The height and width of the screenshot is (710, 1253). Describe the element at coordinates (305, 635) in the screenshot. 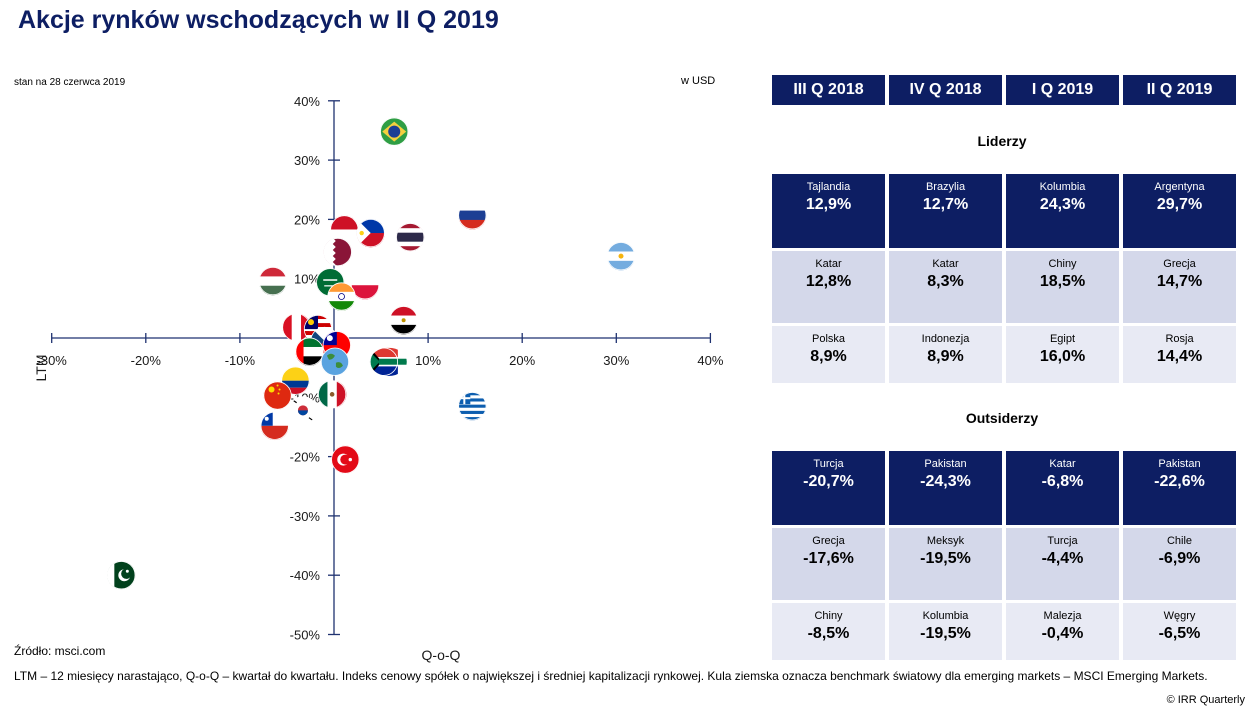

I see `y-tick-label: -50%` at that location.